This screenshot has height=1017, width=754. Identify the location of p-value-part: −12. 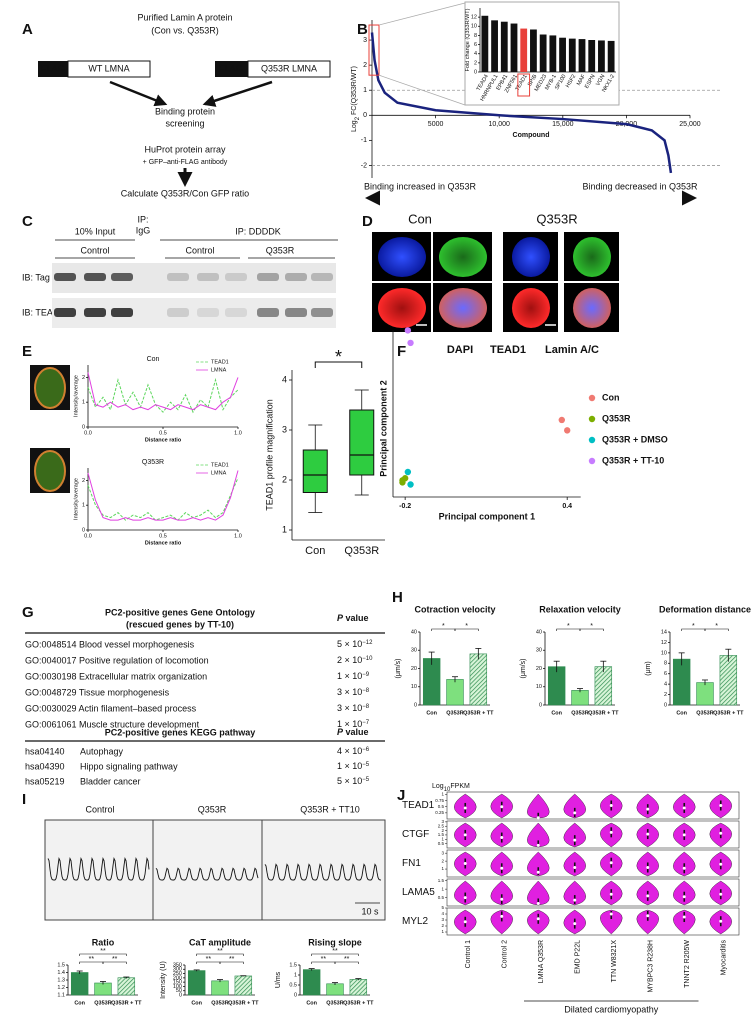
(367, 643).